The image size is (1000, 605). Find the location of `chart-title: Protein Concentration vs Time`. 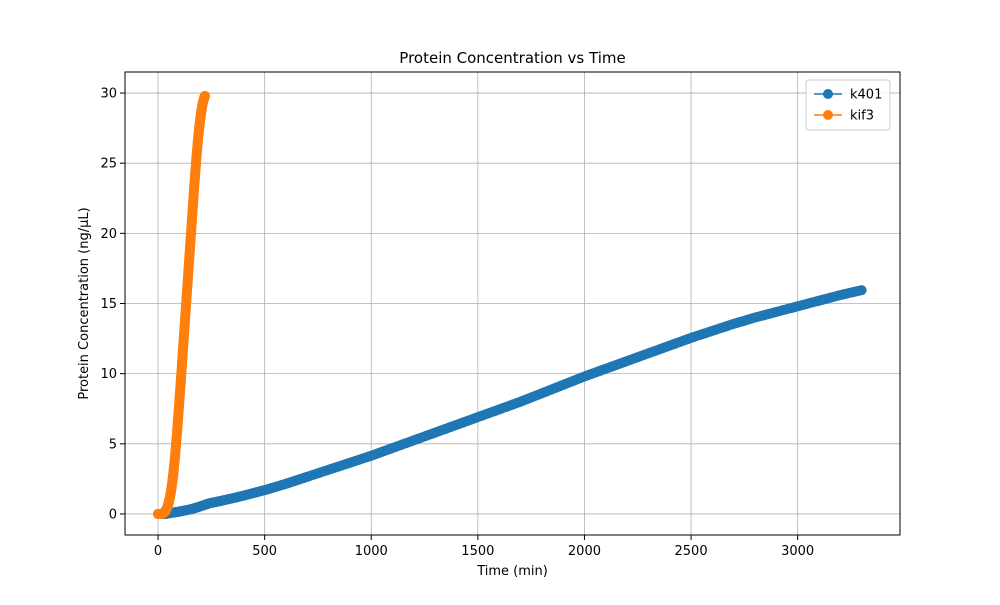

chart-title: Protein Concentration vs Time is located at coordinates (512, 58).